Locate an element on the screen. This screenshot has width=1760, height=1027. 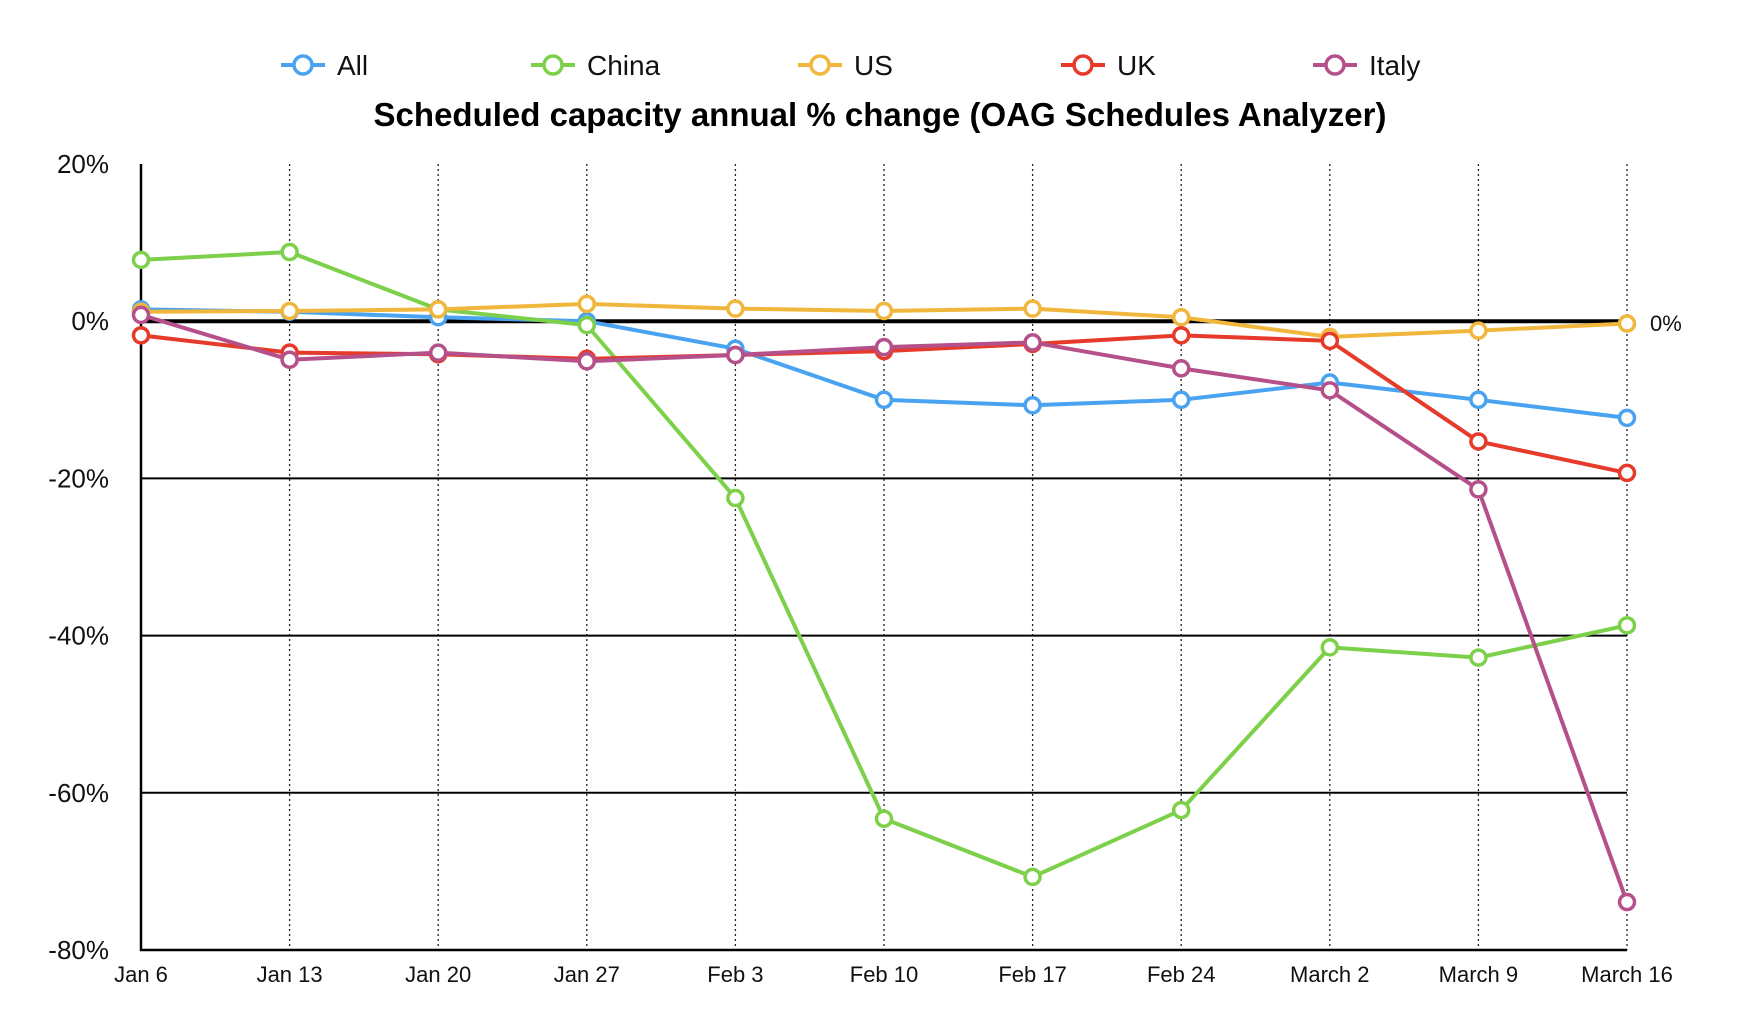
legend-marker-all is located at coordinates (303, 65).